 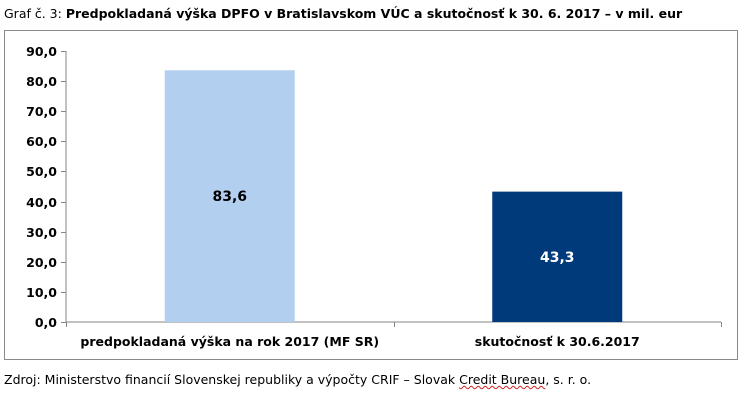 What do you see at coordinates (35, 13) in the screenshot?
I see `caption-prefix: Graf č. 3:` at bounding box center [35, 13].